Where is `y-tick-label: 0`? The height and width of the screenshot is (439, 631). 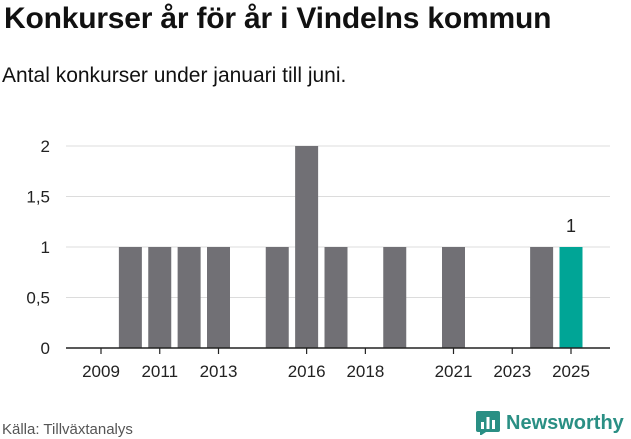
y-tick-label: 0 is located at coordinates (45, 348).